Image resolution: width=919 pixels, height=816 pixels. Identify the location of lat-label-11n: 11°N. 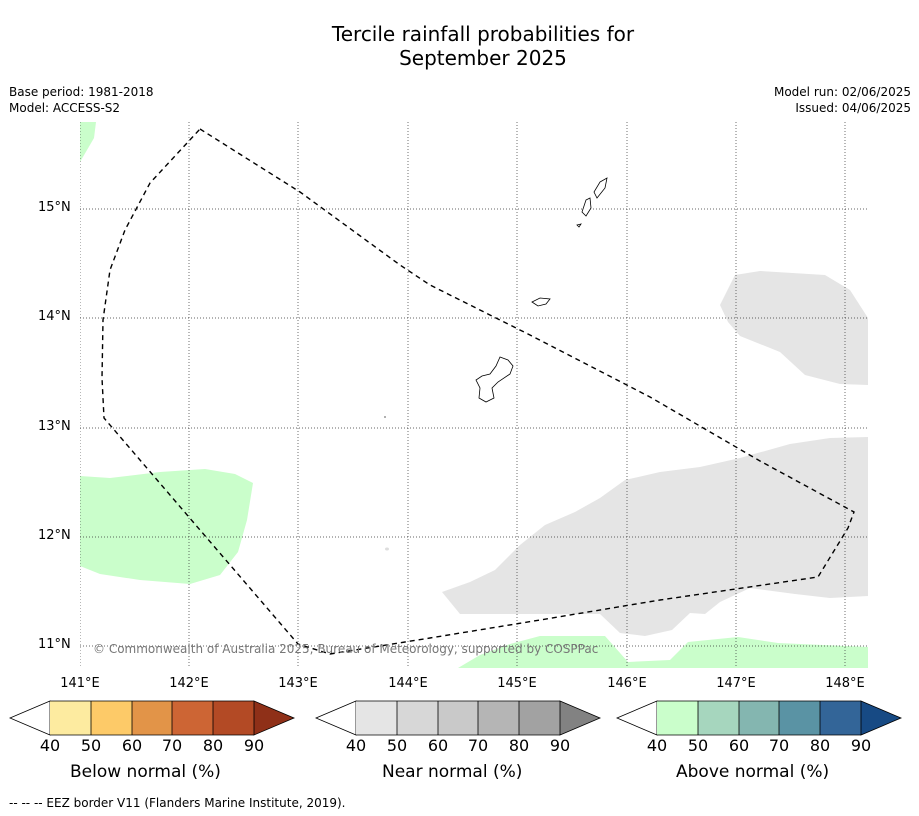
(54, 644).